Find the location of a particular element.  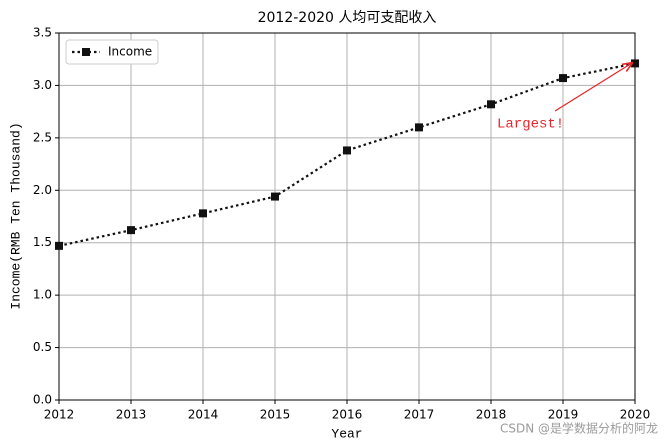

x-tick-label: 2012 is located at coordinates (59, 415).